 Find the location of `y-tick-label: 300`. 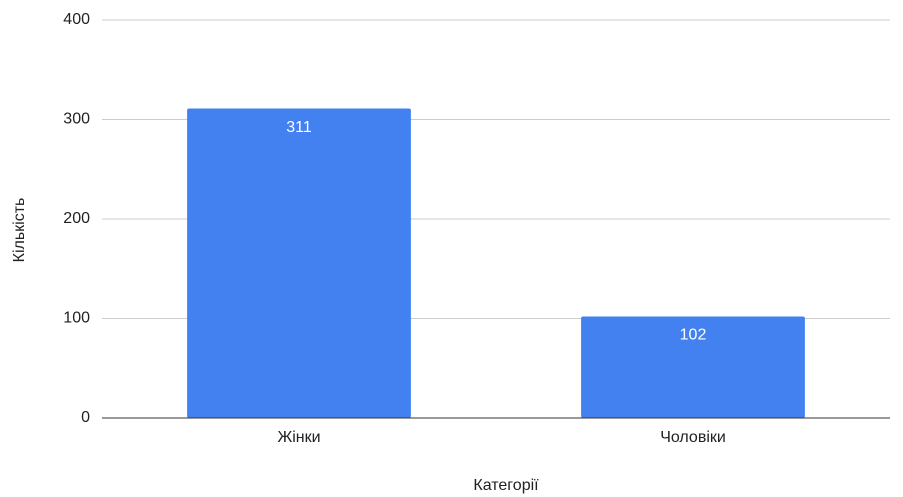

y-tick-label: 300 is located at coordinates (76, 119).